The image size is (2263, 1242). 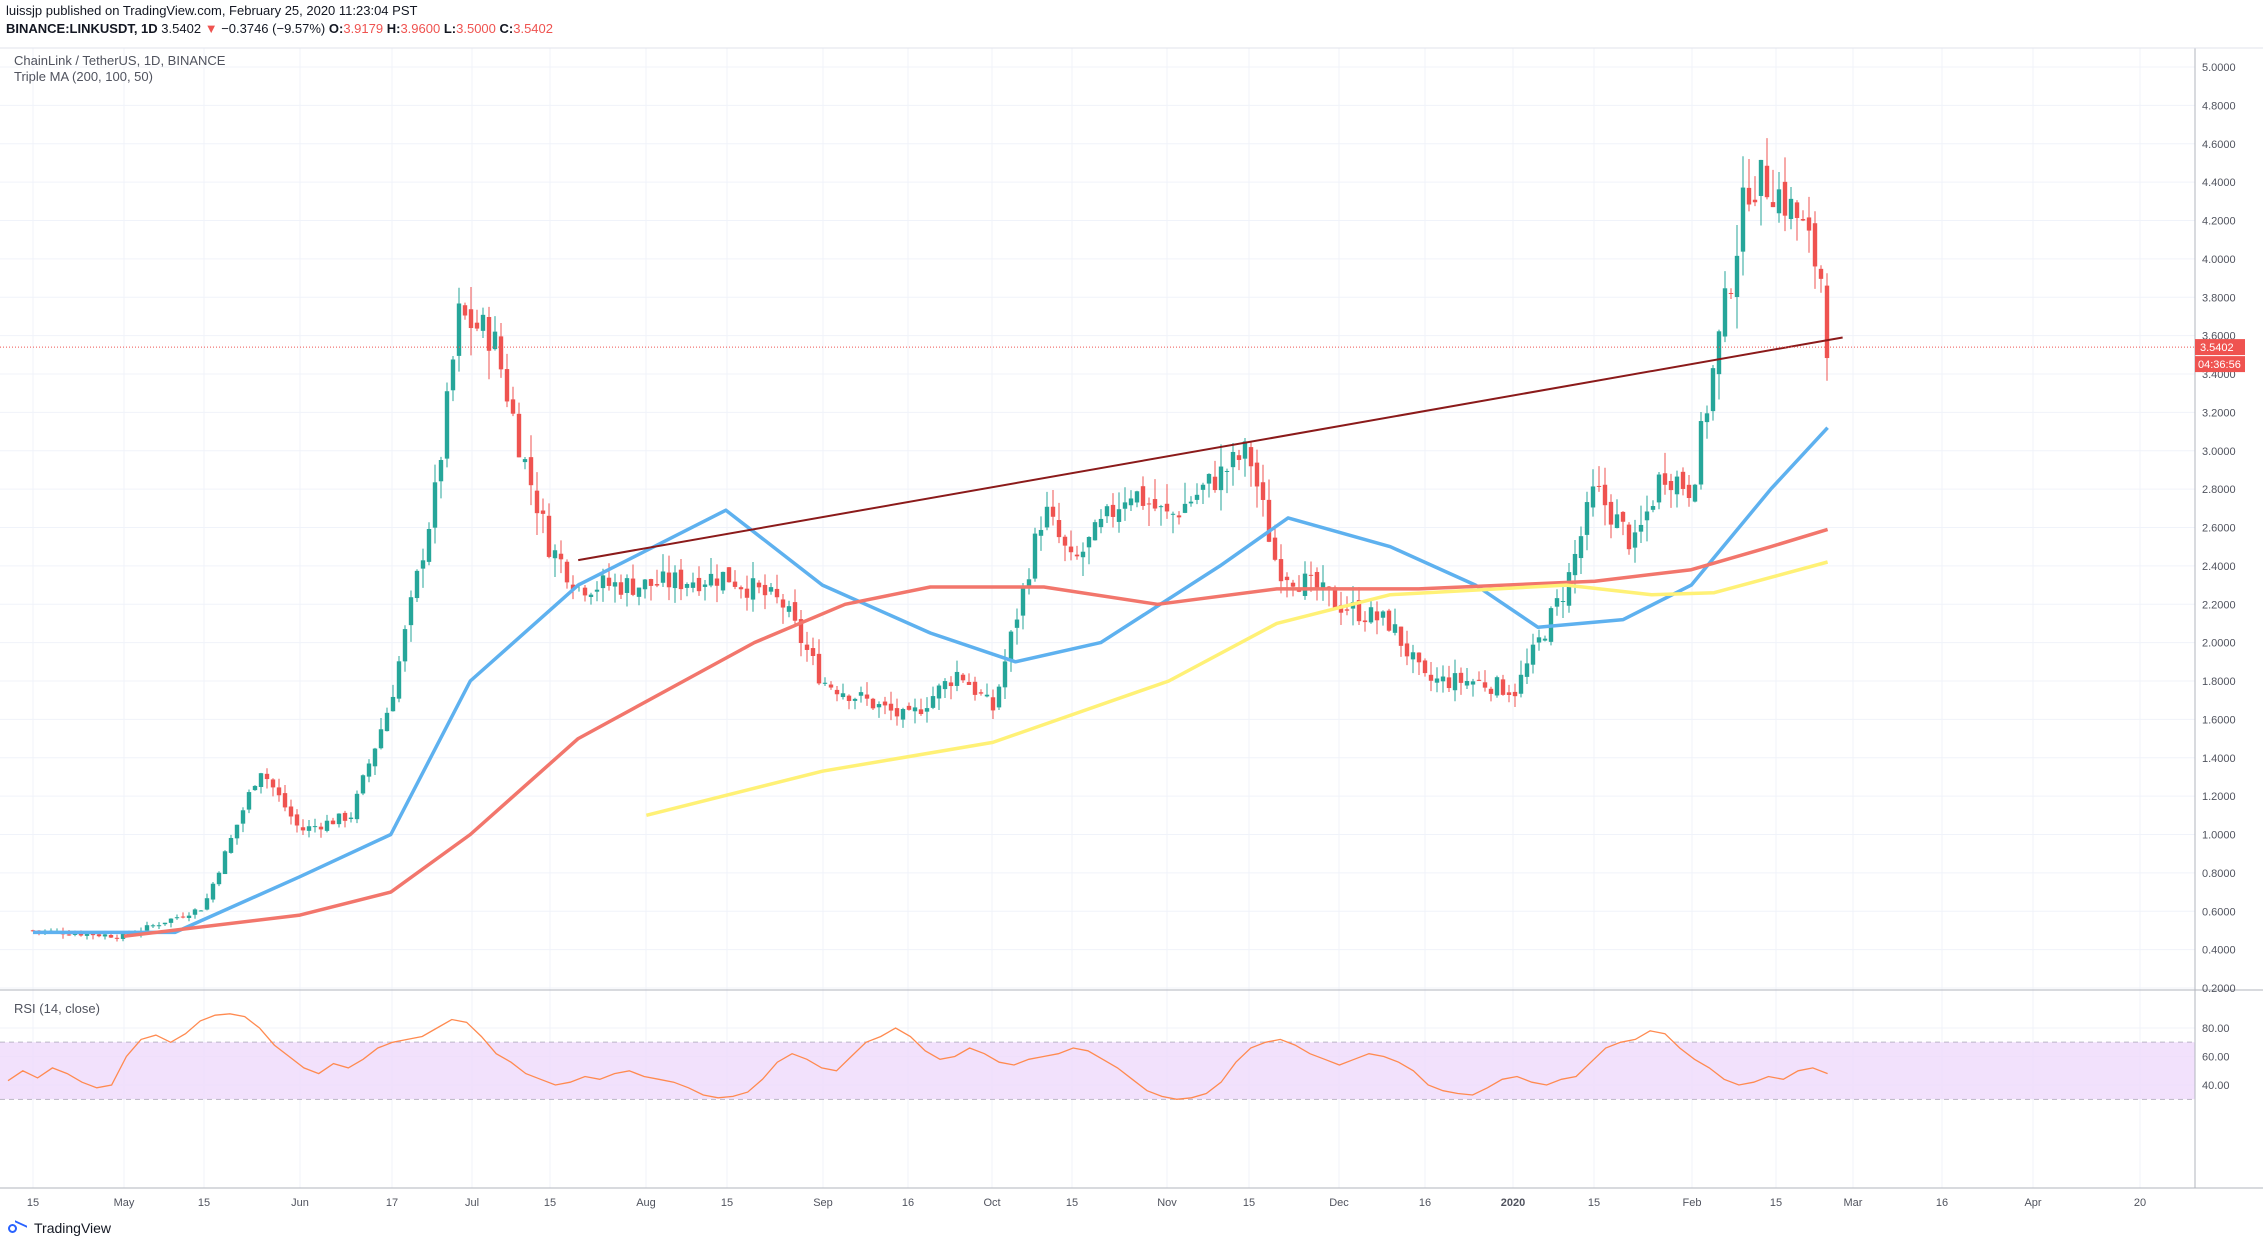 What do you see at coordinates (2219, 912) in the screenshot?
I see `price-tick-label: 0.6000` at bounding box center [2219, 912].